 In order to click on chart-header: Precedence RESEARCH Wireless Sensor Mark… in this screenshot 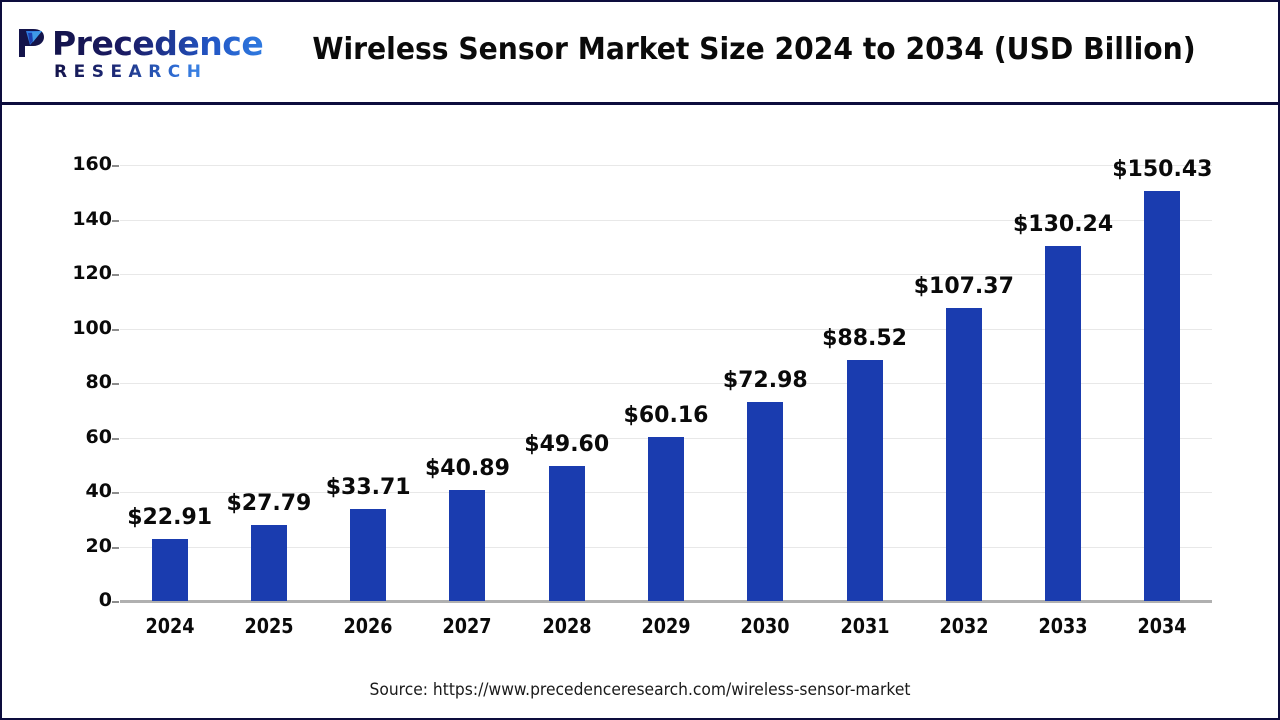, I will do `click(640, 53)`.